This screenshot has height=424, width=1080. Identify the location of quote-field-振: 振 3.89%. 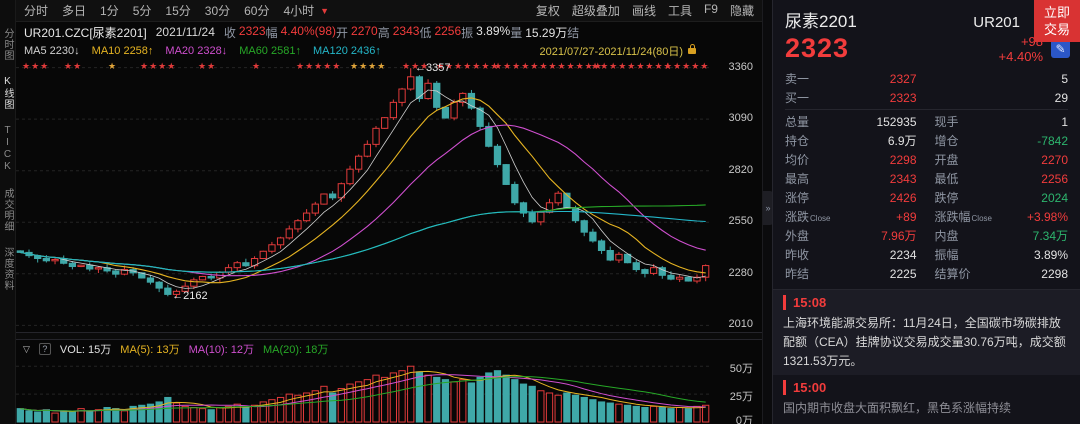
(485, 32).